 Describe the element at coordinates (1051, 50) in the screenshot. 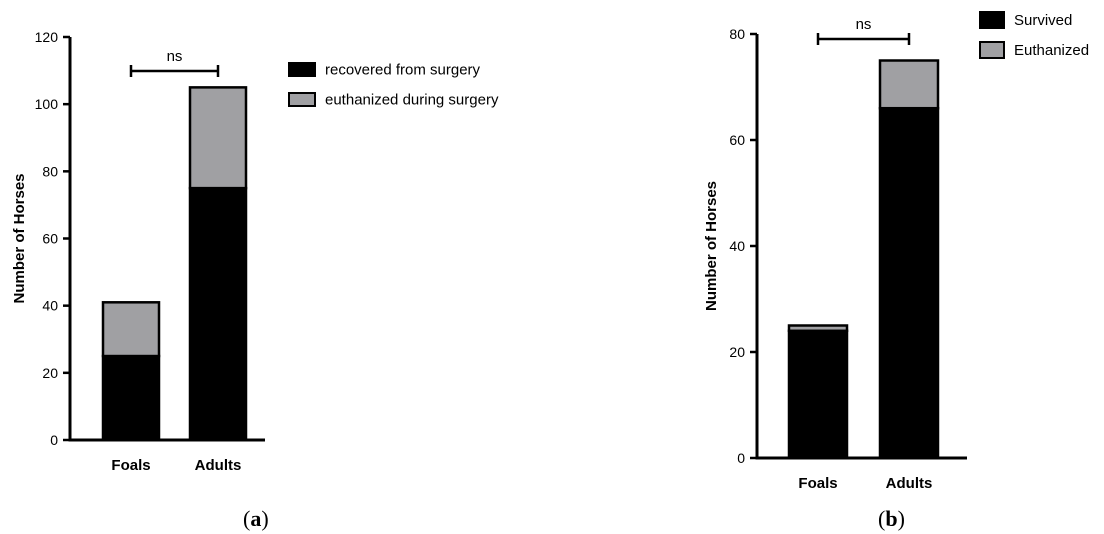

I see `chart-b-legend-label: Euthanized` at that location.